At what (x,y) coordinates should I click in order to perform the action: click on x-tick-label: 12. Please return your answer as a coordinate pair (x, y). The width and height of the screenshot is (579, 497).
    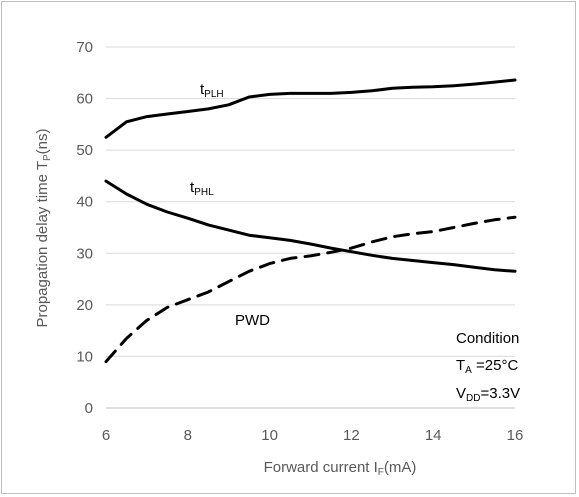
    Looking at the image, I should click on (351, 435).